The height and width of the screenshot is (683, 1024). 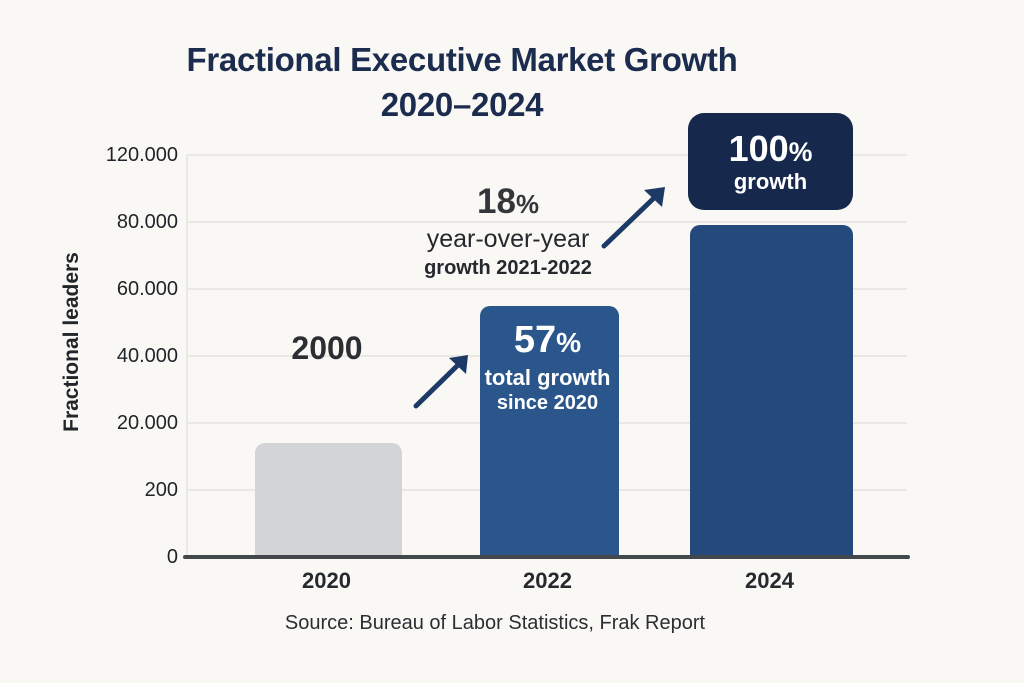 What do you see at coordinates (547, 580) in the screenshot?
I see `x-tick-label-2022: 2022` at bounding box center [547, 580].